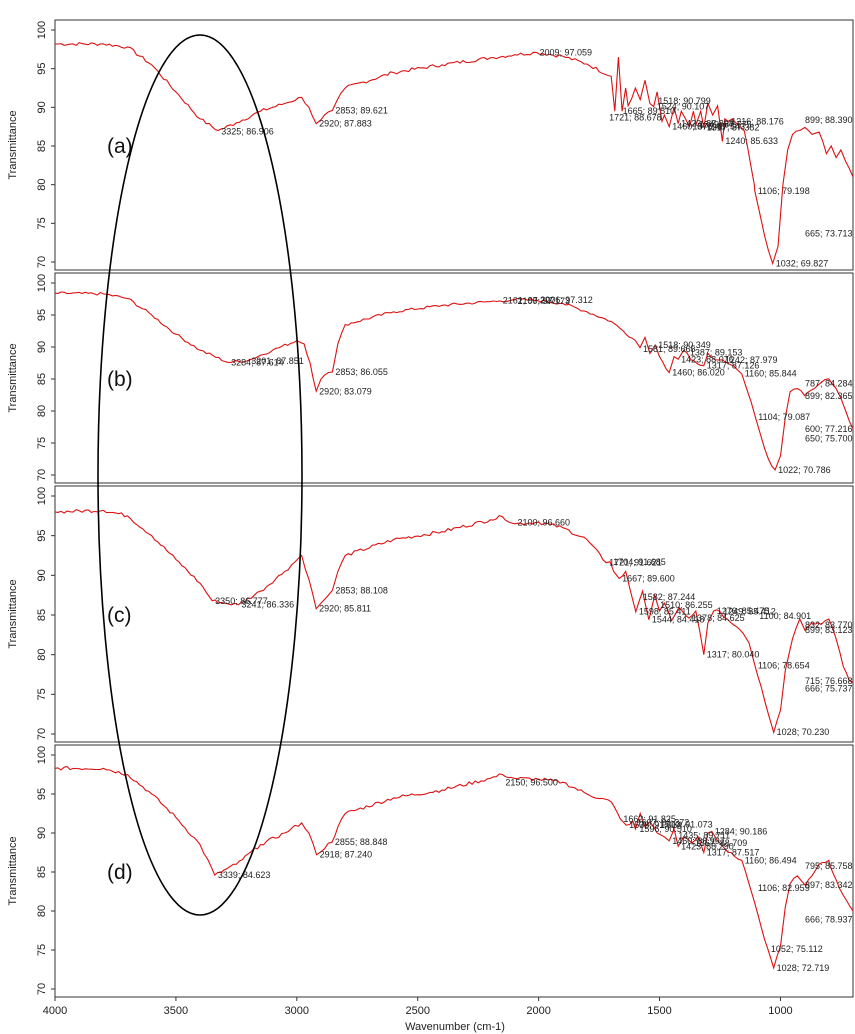 The width and height of the screenshot is (855, 1034). Describe the element at coordinates (120, 146) in the screenshot. I see `panel-label: (a)` at that location.